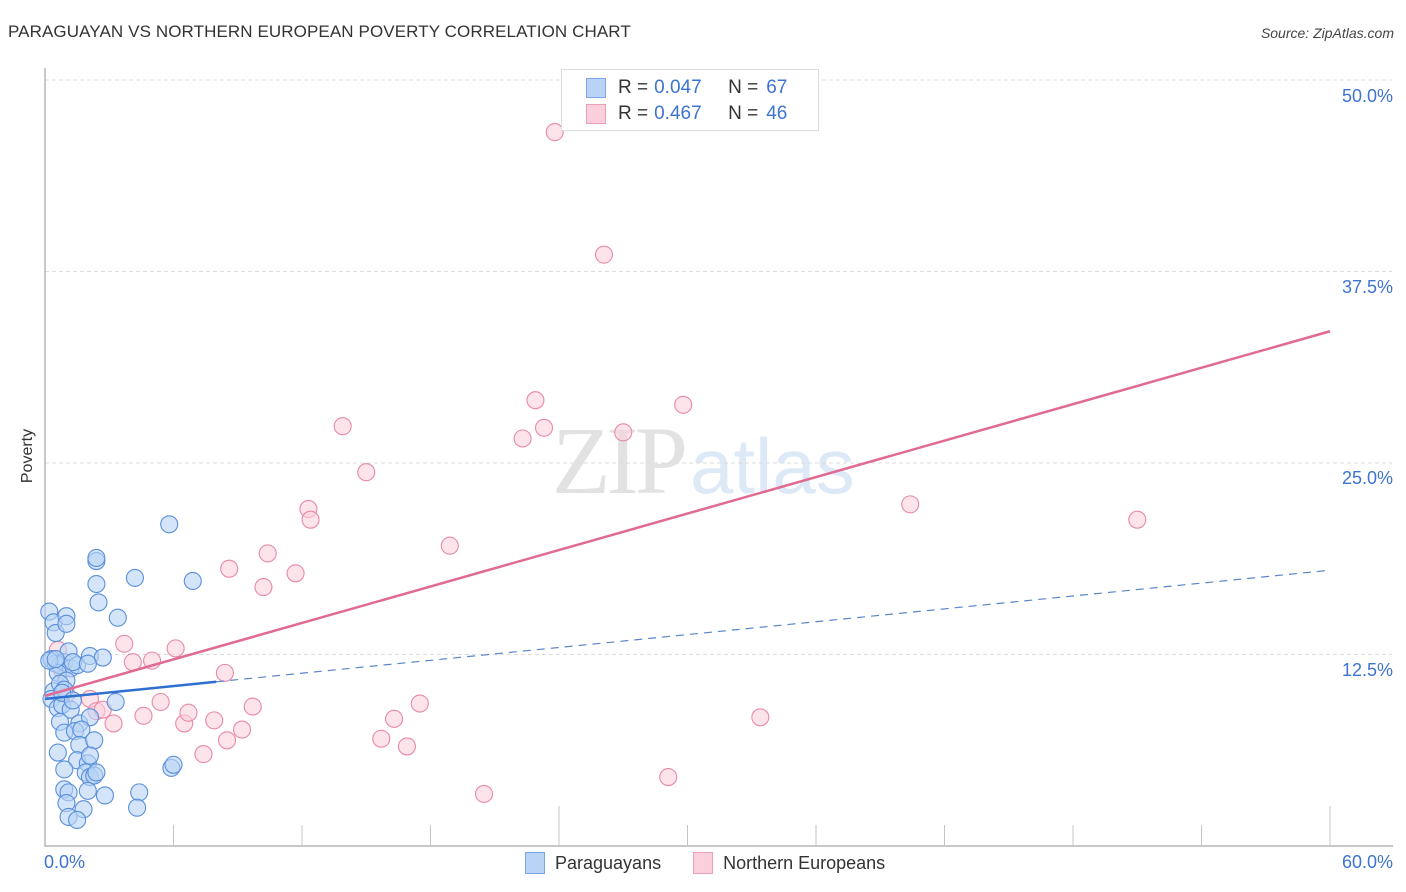 The image size is (1406, 892). What do you see at coordinates (608, 862) in the screenshot?
I see `legend-label-paraguayans: Paraguayans` at bounding box center [608, 862].